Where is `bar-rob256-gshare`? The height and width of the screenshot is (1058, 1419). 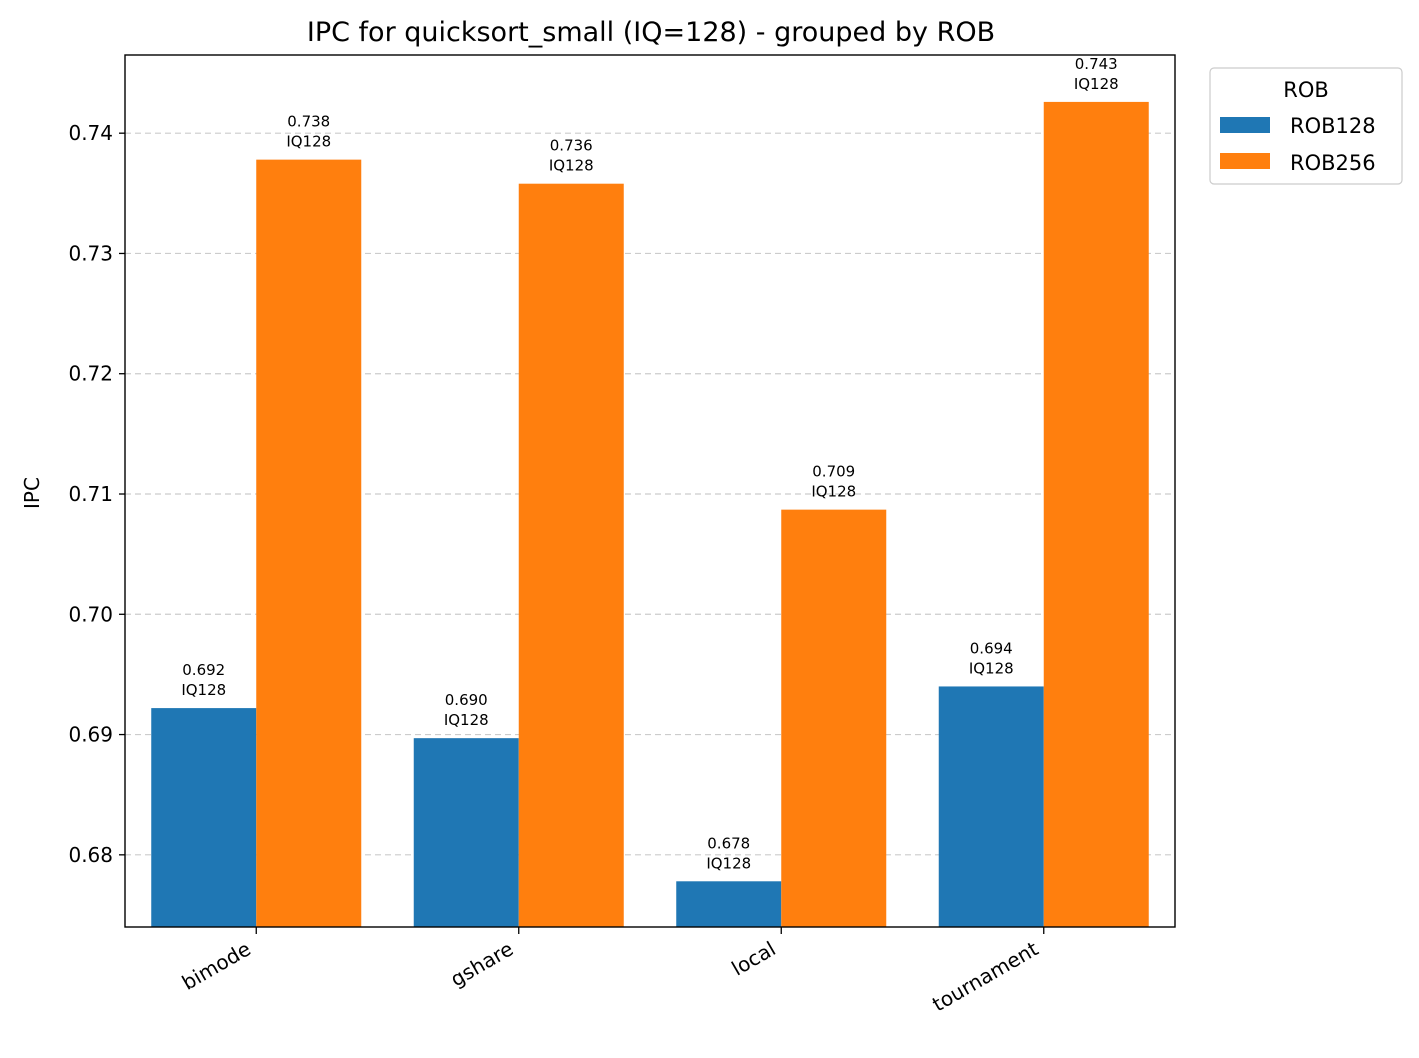
bar-rob256-gshare is located at coordinates (571, 555).